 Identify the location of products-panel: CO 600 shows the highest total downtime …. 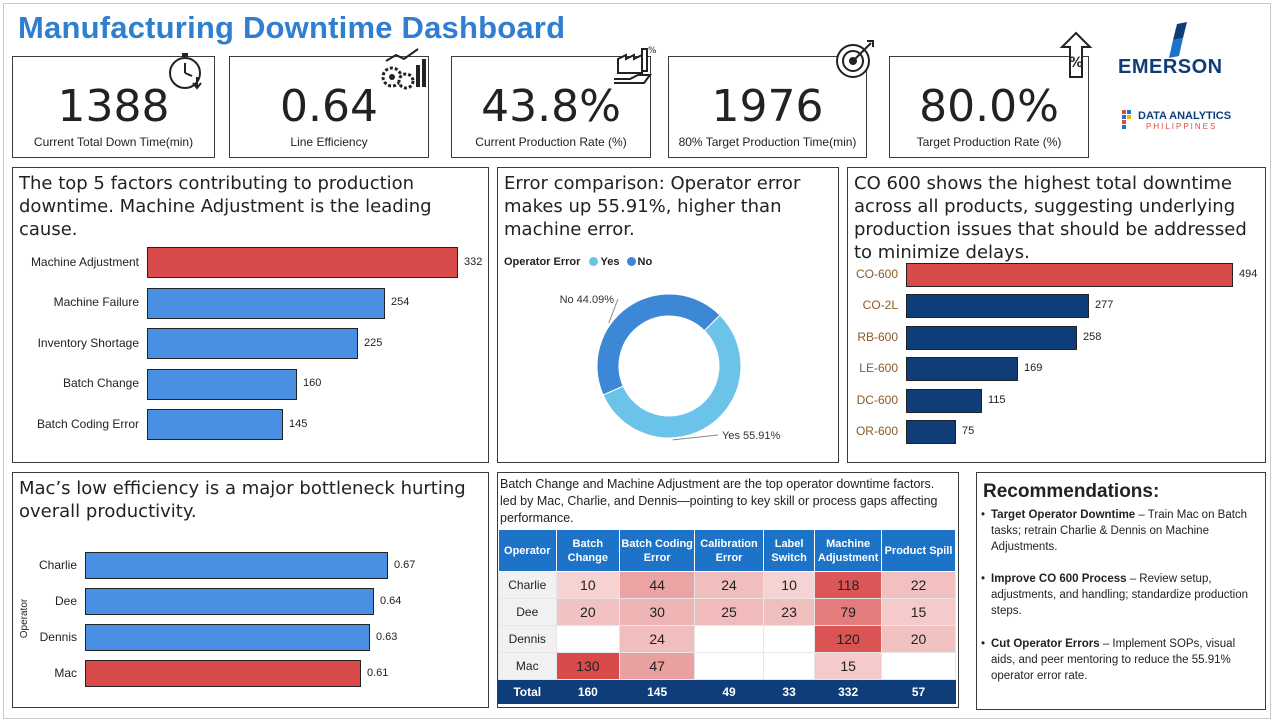
(1056, 315).